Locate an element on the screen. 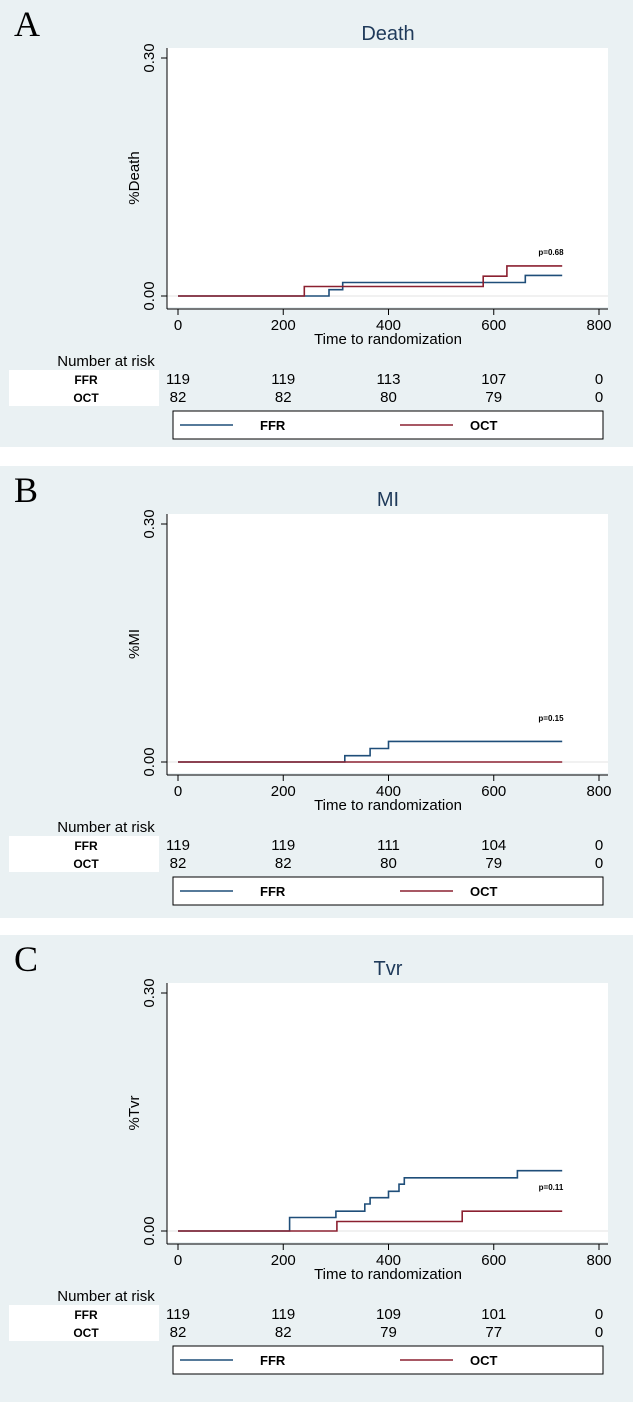 The height and width of the screenshot is (1402, 638). panel-letter: C is located at coordinates (26, 959).